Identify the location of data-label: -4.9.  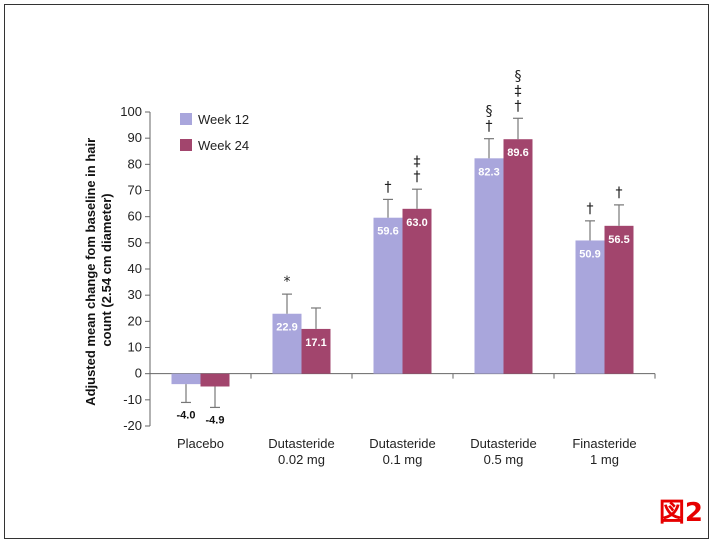
(215, 420).